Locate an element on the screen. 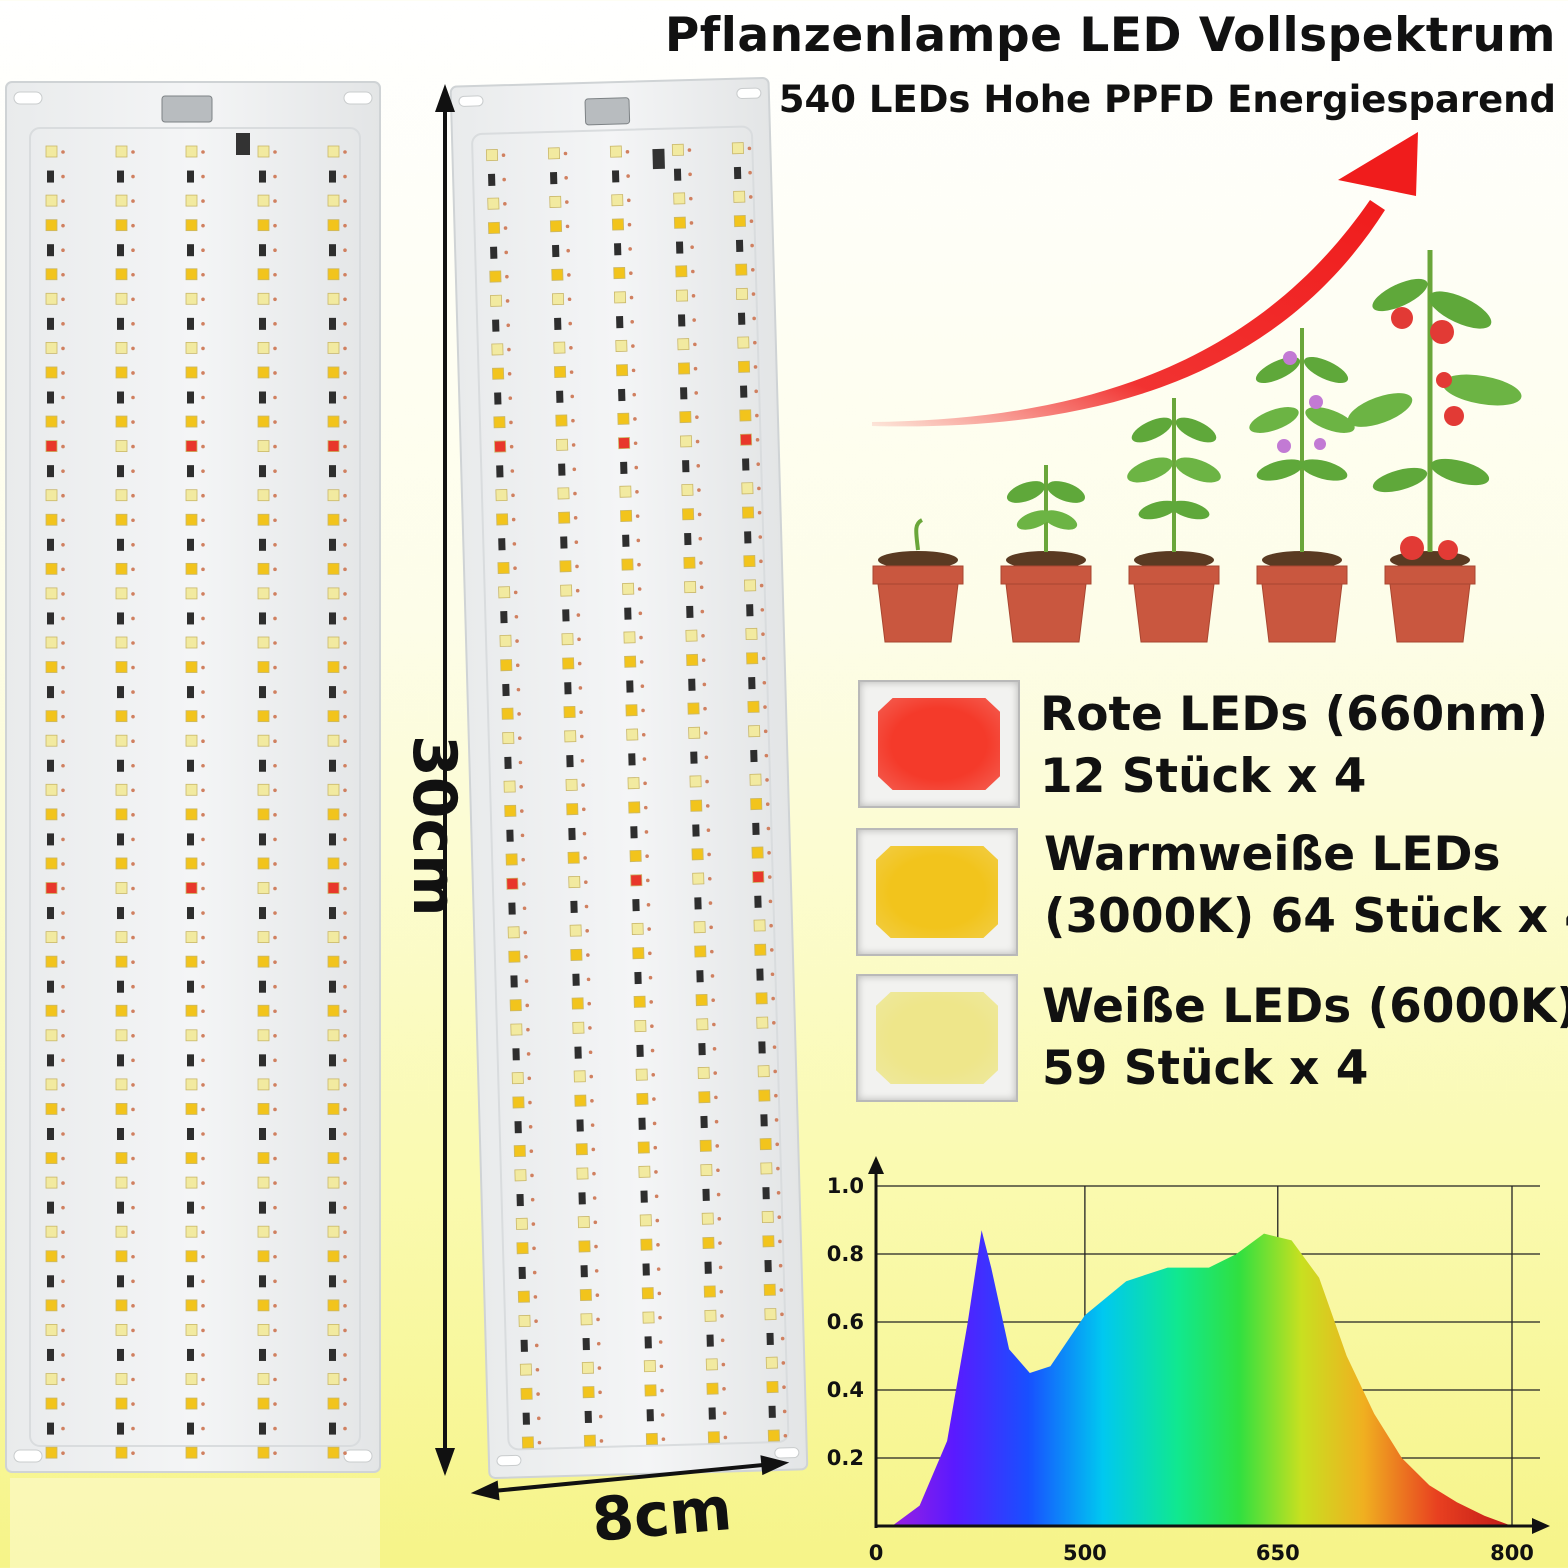  warm-white-led-chip-icon is located at coordinates (937, 892).